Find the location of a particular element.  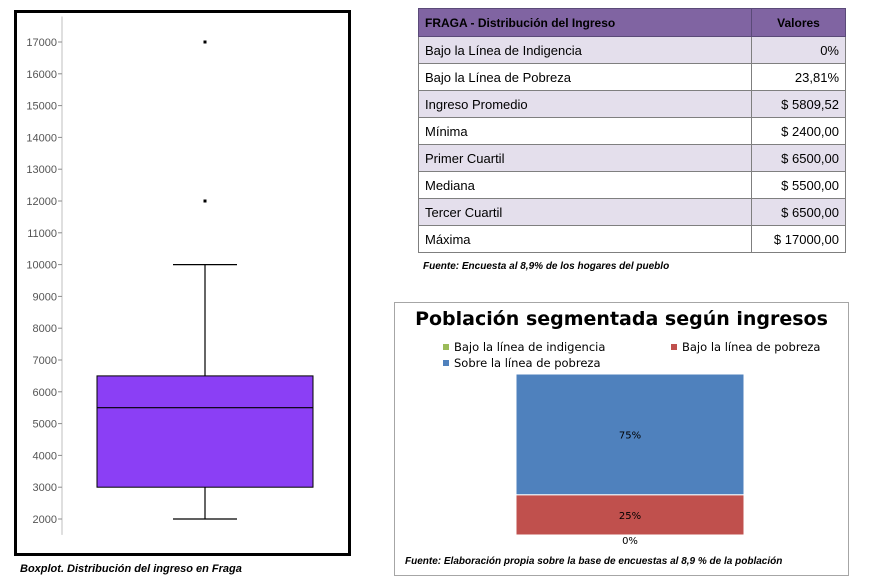

row-value: 23,81% is located at coordinates (798, 77).